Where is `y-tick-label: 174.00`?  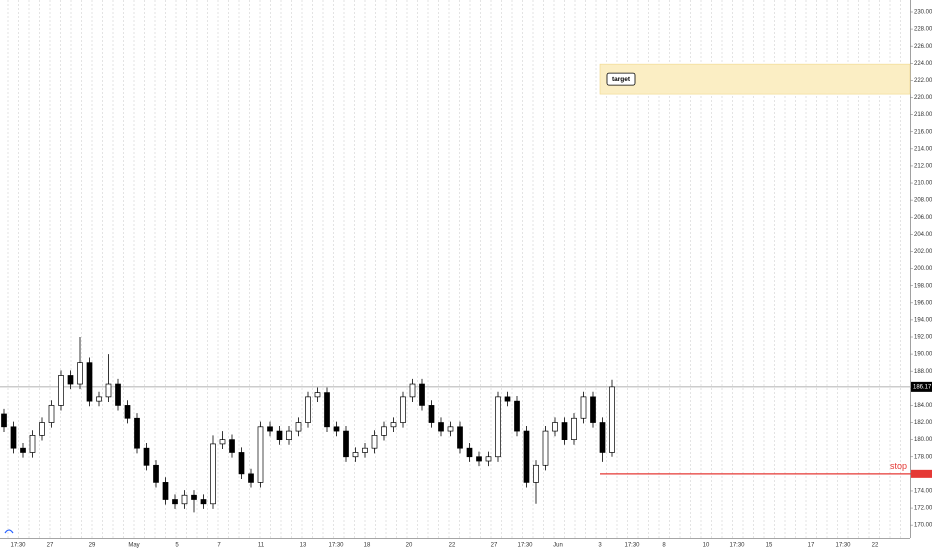
y-tick-label: 174.00 is located at coordinates (923, 492).